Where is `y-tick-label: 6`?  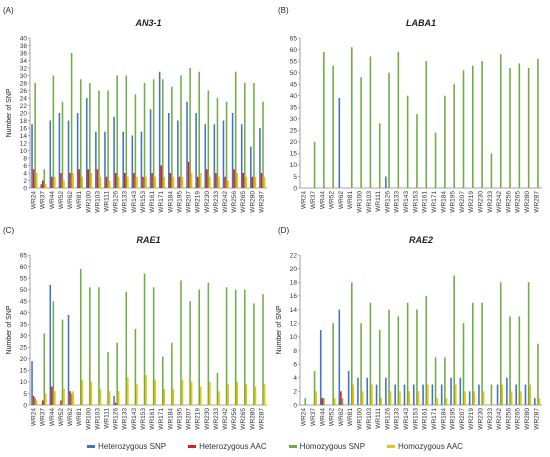 y-tick-label: 6 is located at coordinates (295, 364).